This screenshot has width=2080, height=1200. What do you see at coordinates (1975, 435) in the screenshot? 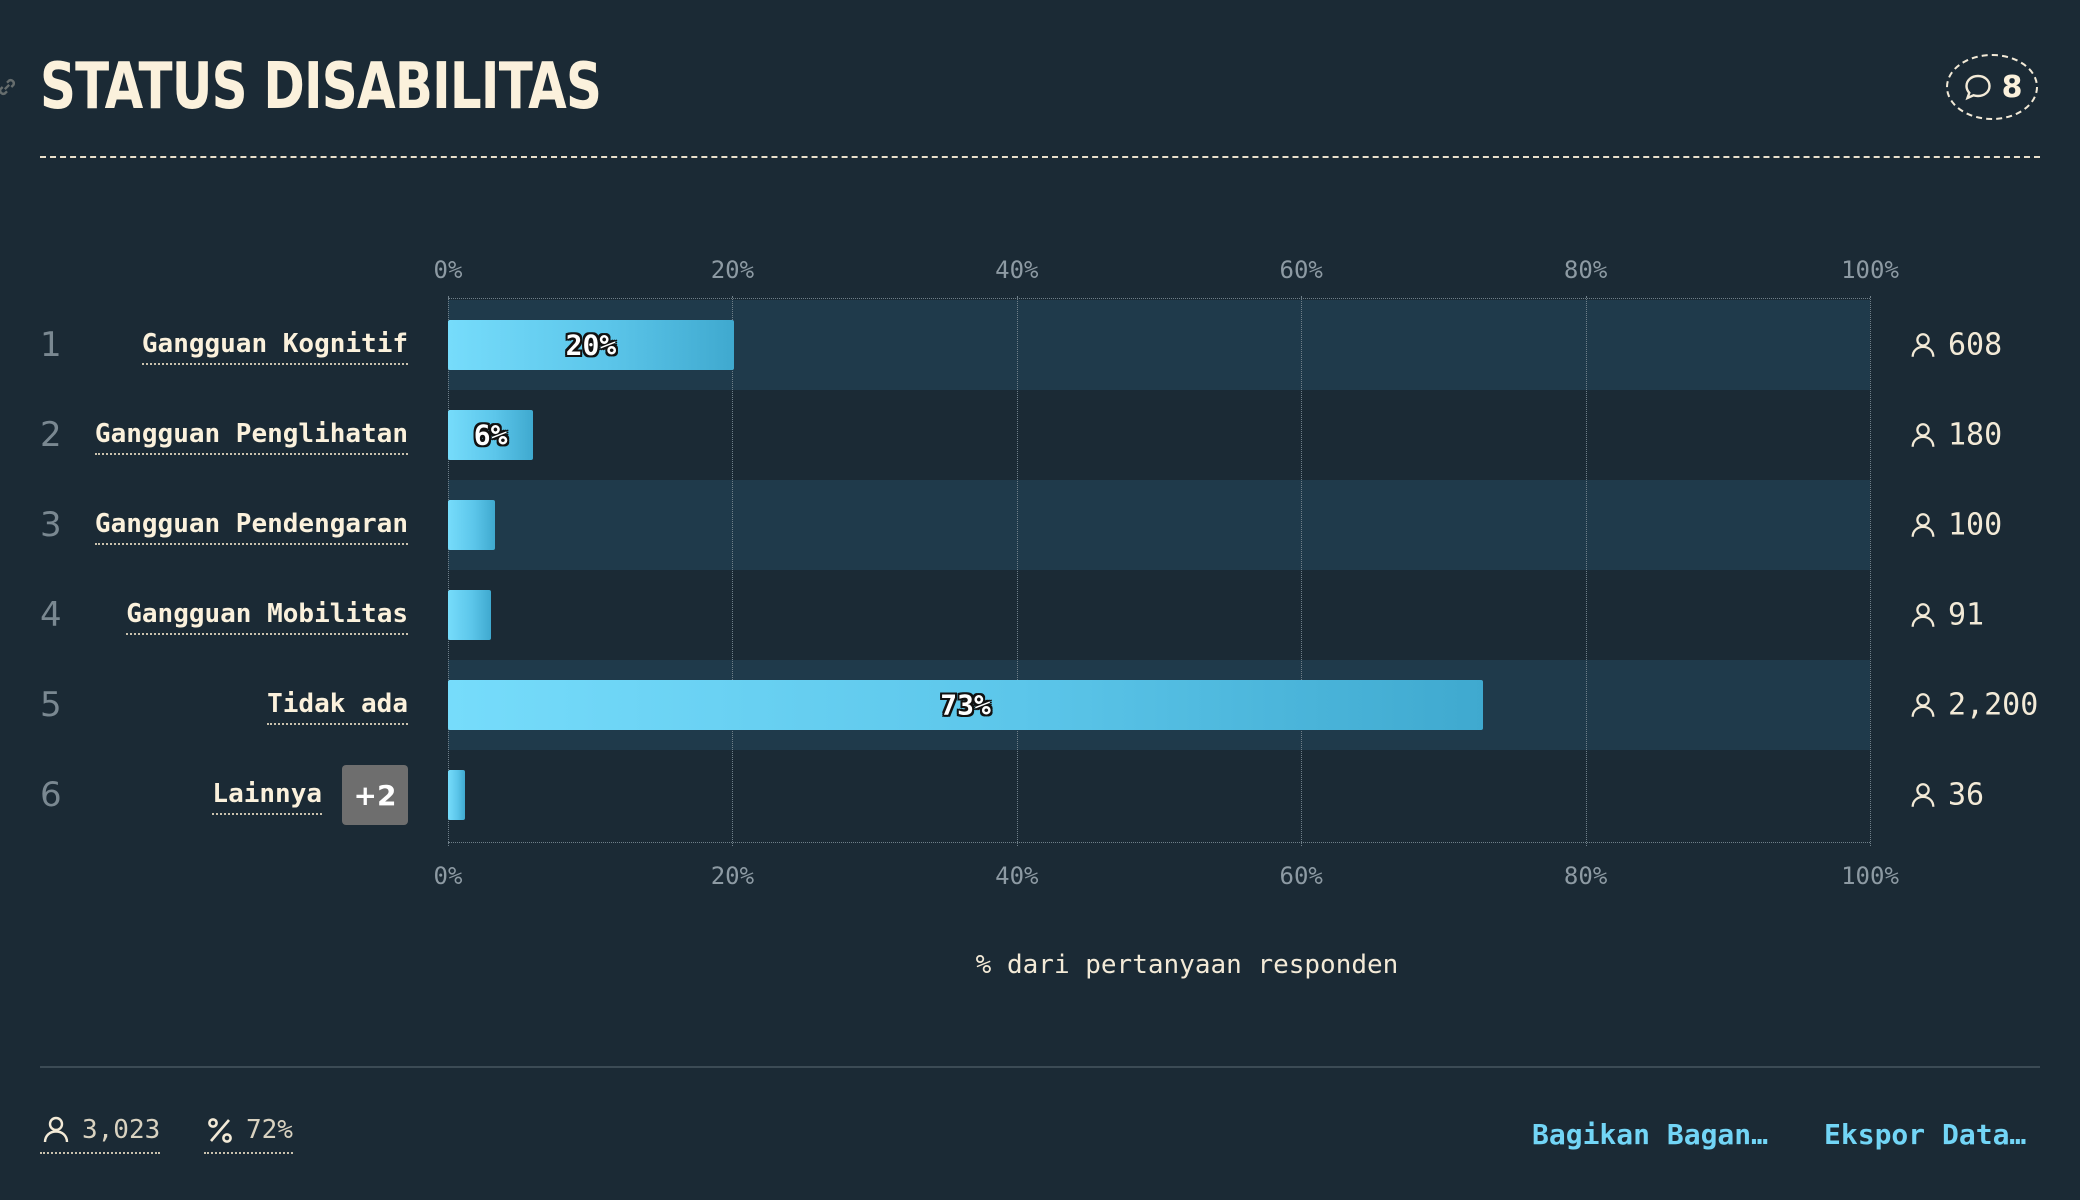
I see `respondent-count-value: 180` at bounding box center [1975, 435].